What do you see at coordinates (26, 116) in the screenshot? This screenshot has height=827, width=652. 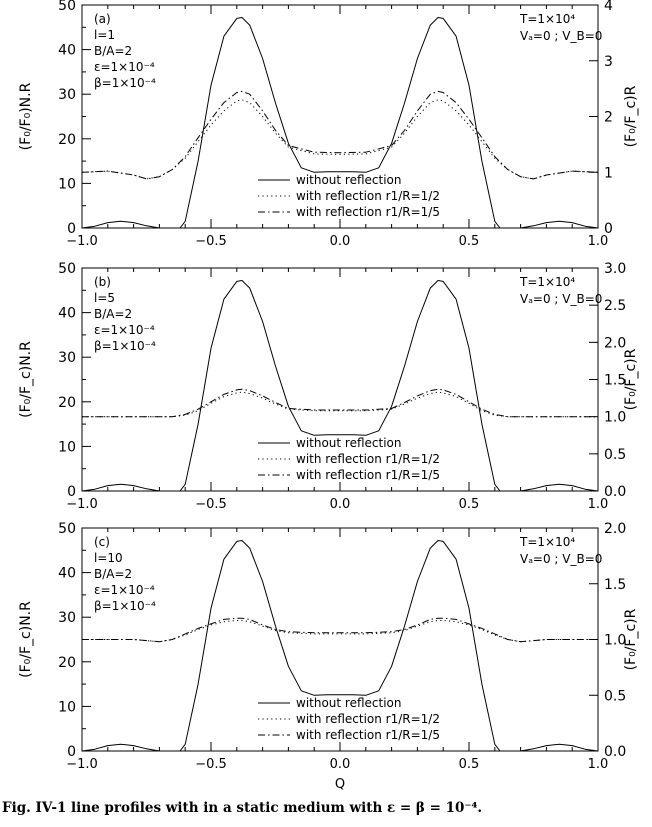 I see `y-left-axis-label: (F₀/F₀)N.R` at bounding box center [26, 116].